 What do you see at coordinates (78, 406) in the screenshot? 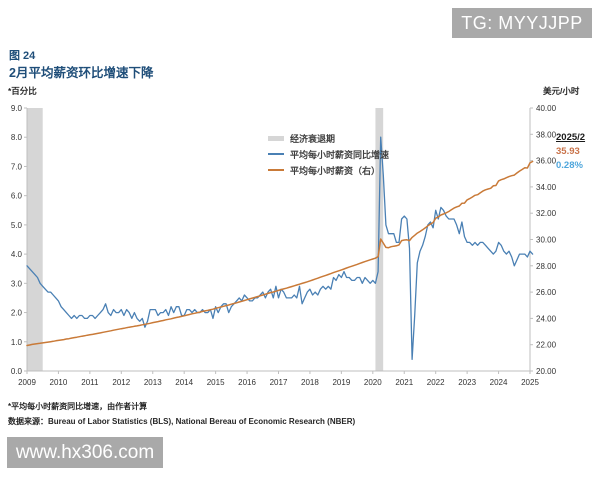
I see `footnote-calculation: *平均每小时薪资同比增速，由作者计算` at bounding box center [78, 406].